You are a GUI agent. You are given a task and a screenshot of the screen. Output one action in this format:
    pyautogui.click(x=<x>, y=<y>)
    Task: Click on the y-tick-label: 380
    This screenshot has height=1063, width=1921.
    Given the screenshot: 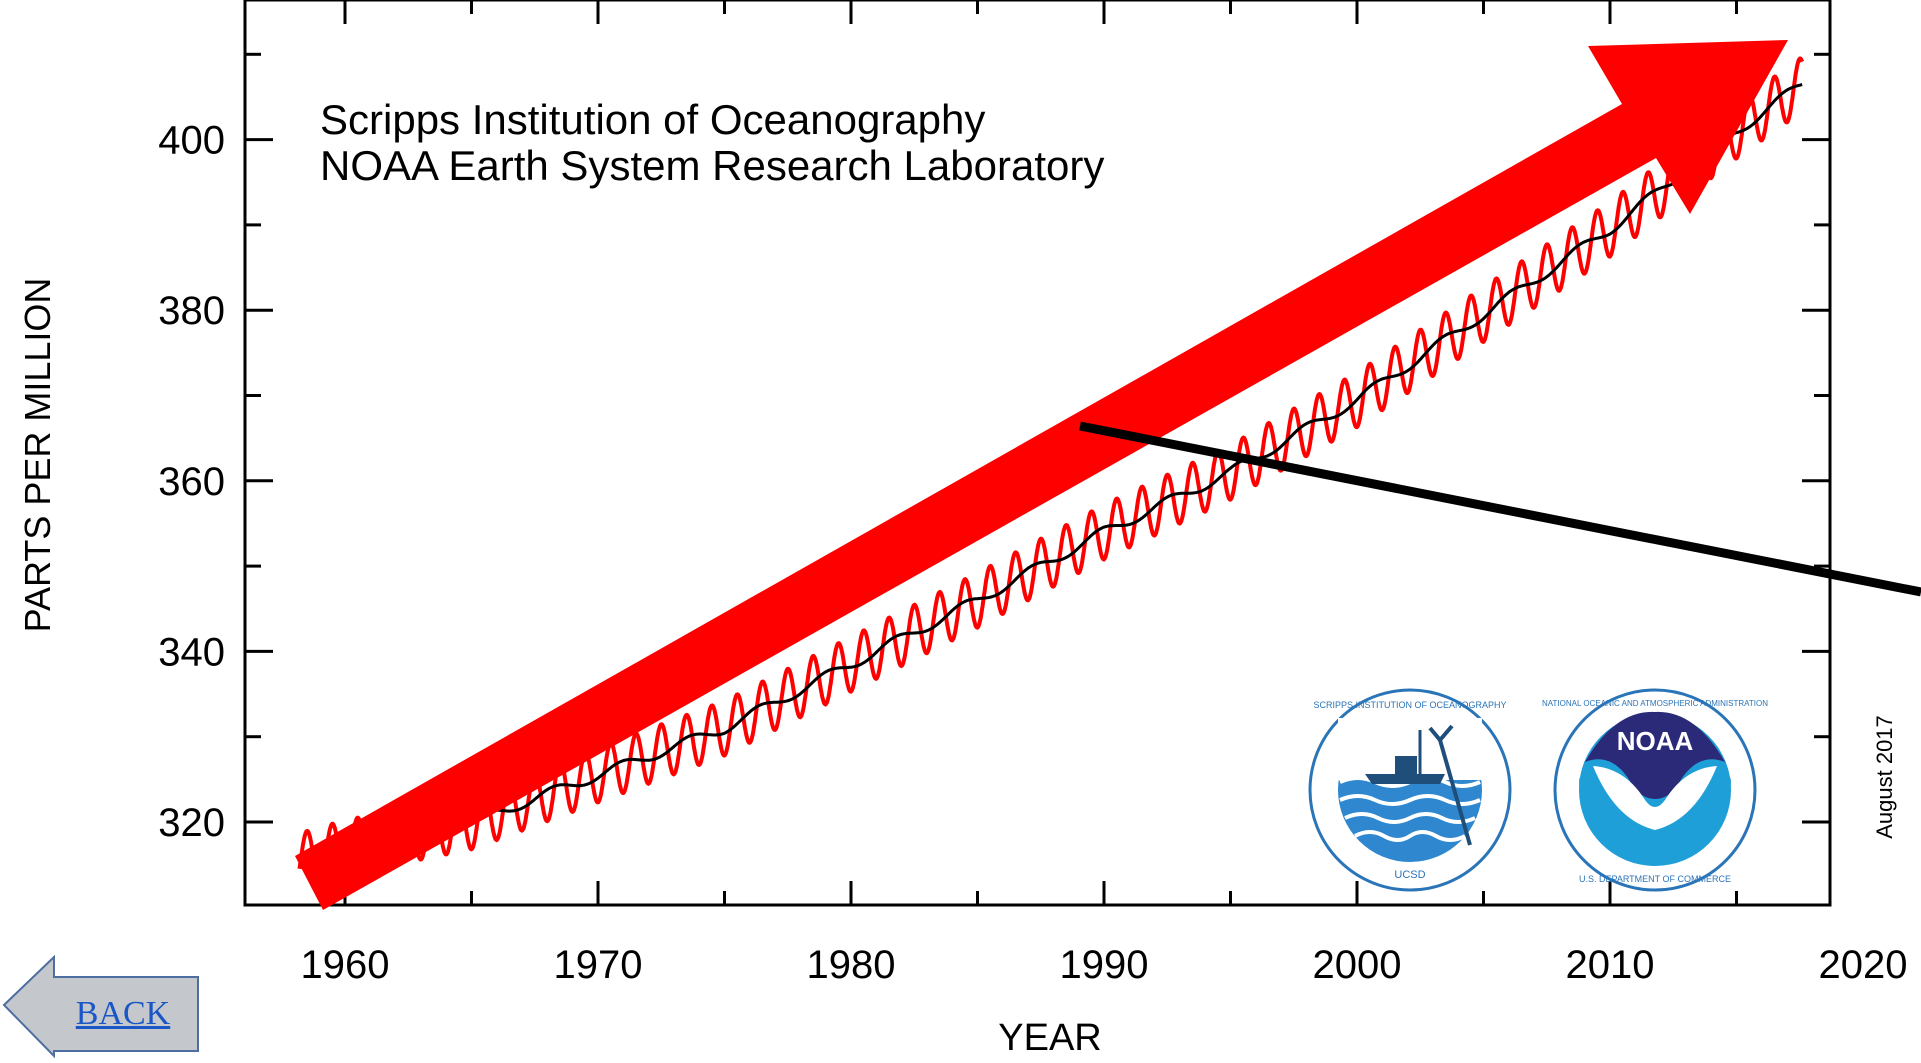 What is the action you would take?
    pyautogui.click(x=191, y=311)
    